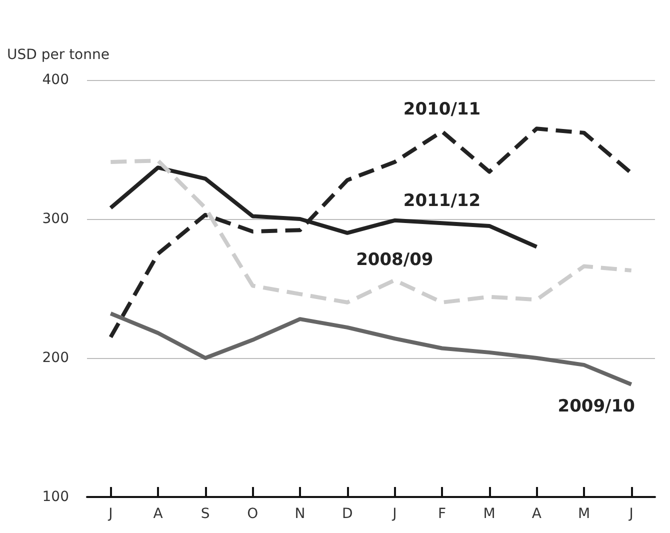 This screenshot has height=533, width=670. What do you see at coordinates (58, 55) in the screenshot?
I see `y-axis-title: USD per tonne` at bounding box center [58, 55].